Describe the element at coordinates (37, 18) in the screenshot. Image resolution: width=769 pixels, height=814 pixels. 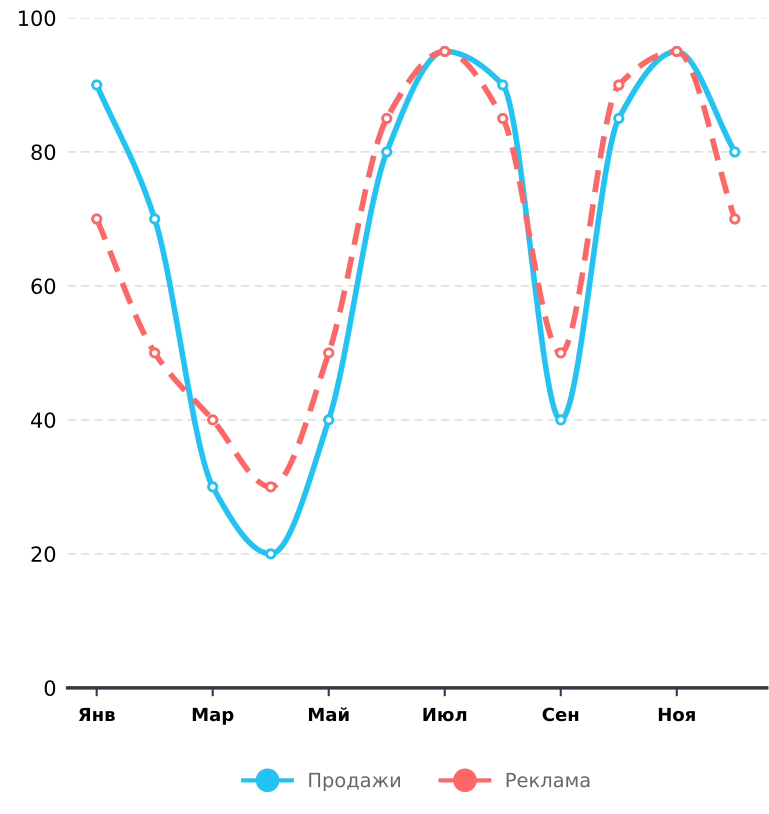
I see `y-tick-label: 100` at that location.